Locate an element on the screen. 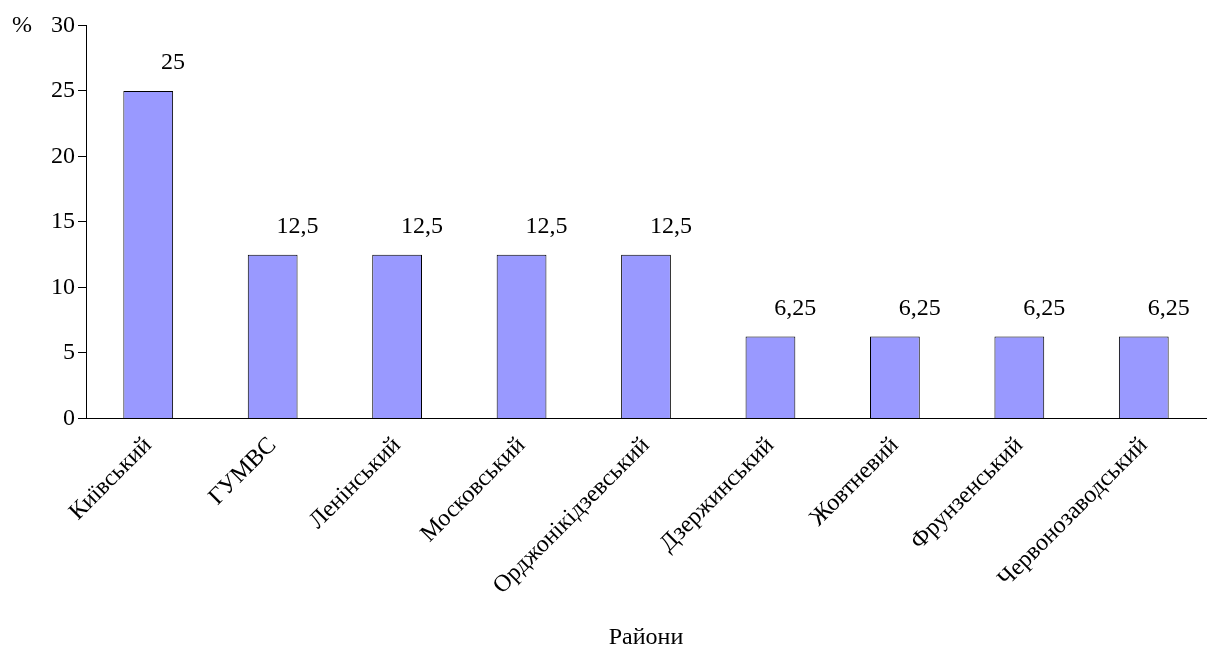 The height and width of the screenshot is (664, 1224). y-tick-label: 30 is located at coordinates (63, 23).